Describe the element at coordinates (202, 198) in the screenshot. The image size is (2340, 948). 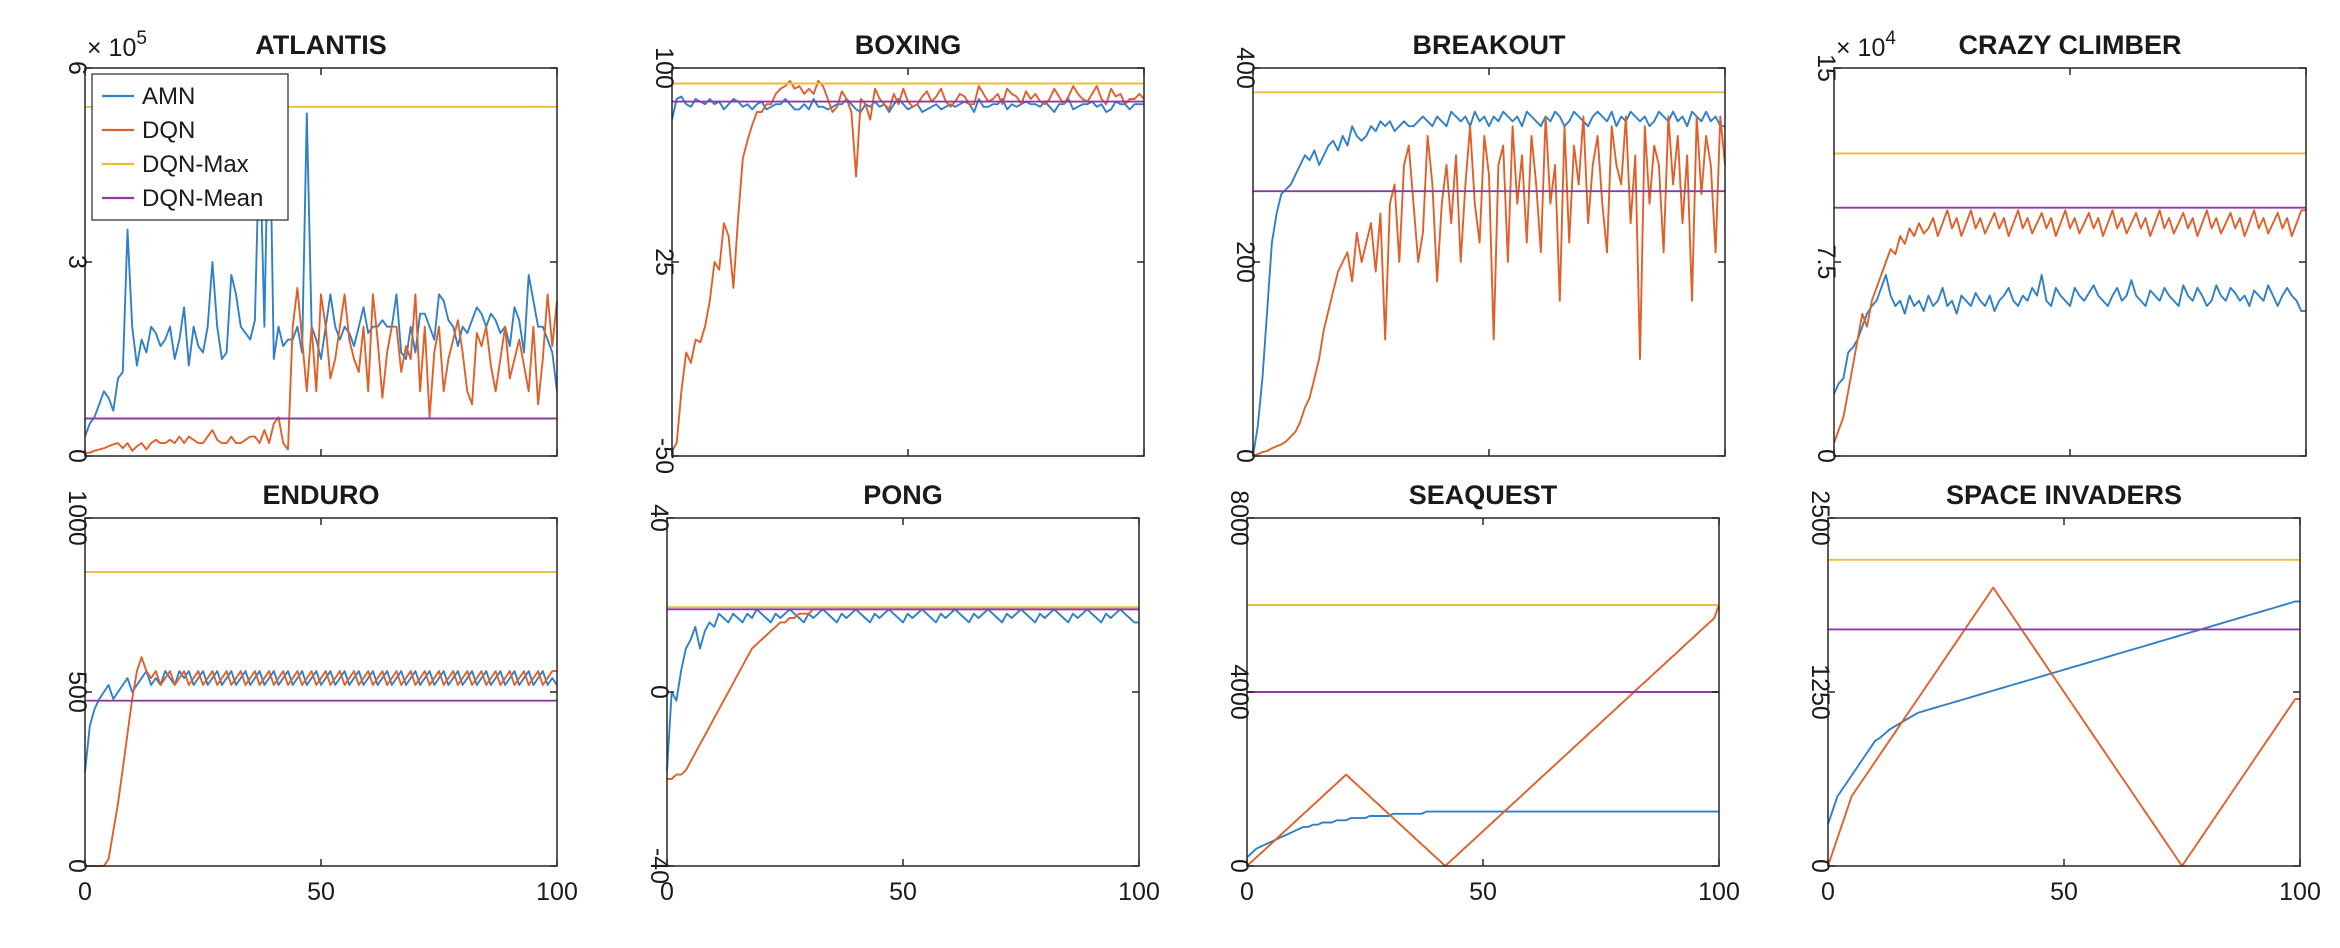
I see `legend-label: DQN-Mean` at that location.